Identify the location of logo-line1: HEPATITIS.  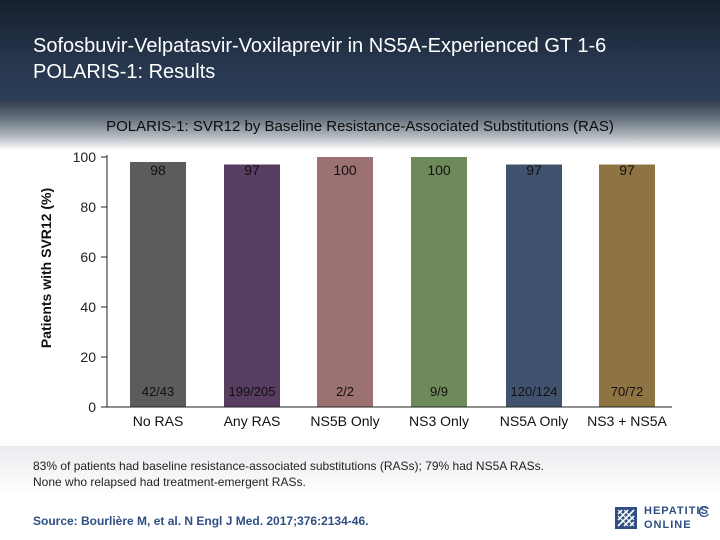
(676, 511).